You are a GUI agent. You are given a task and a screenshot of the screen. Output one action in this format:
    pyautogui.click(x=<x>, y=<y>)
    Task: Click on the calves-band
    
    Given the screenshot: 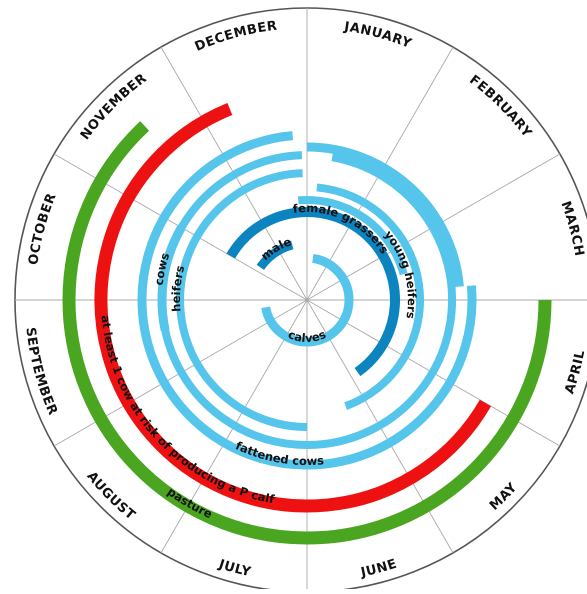 What is the action you would take?
    pyautogui.click(x=307, y=300)
    